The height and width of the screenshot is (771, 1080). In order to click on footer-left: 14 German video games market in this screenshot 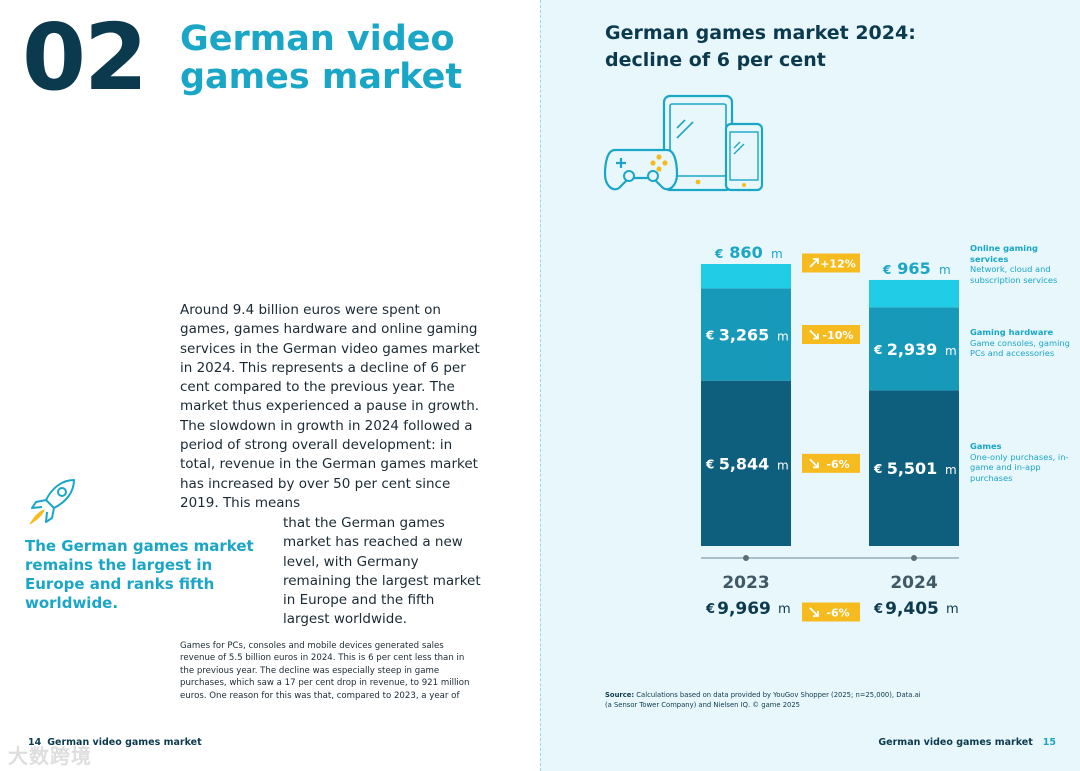, I will do `click(115, 742)`.